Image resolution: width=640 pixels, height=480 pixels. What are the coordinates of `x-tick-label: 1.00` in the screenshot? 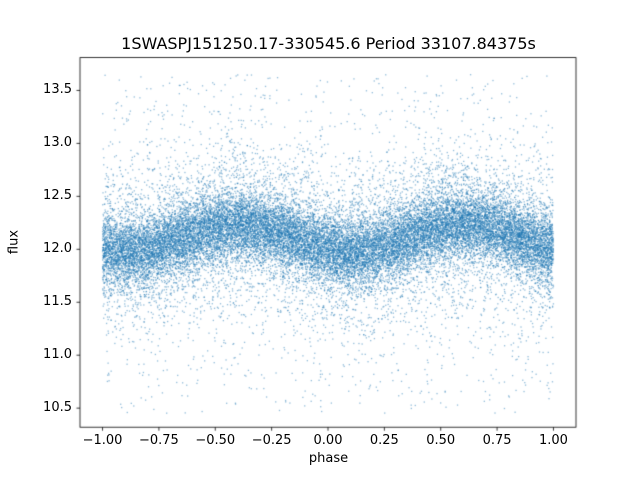 It's located at (553, 441).